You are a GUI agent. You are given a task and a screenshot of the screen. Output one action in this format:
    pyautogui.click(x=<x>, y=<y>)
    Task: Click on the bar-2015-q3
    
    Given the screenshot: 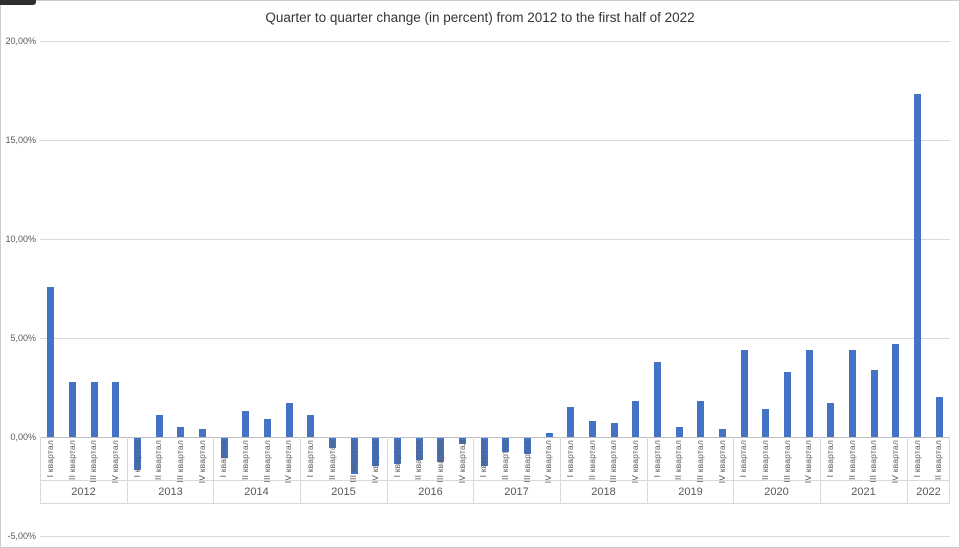 What is the action you would take?
    pyautogui.click(x=354, y=456)
    